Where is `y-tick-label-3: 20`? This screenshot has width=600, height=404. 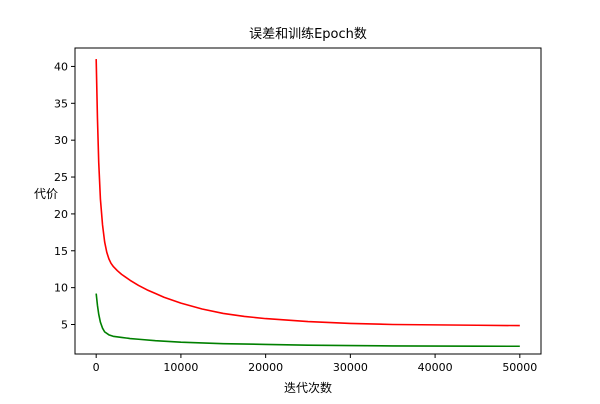 y-tick-label-3: 20 is located at coordinates (61, 214).